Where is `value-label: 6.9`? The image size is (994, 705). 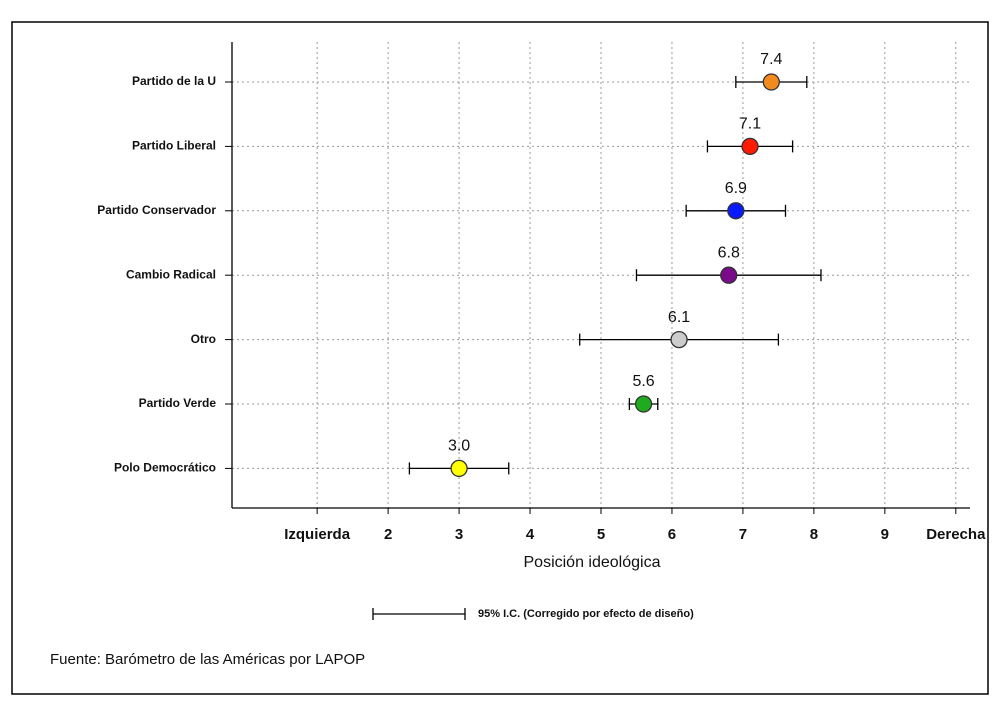 value-label: 6.9 is located at coordinates (736, 188).